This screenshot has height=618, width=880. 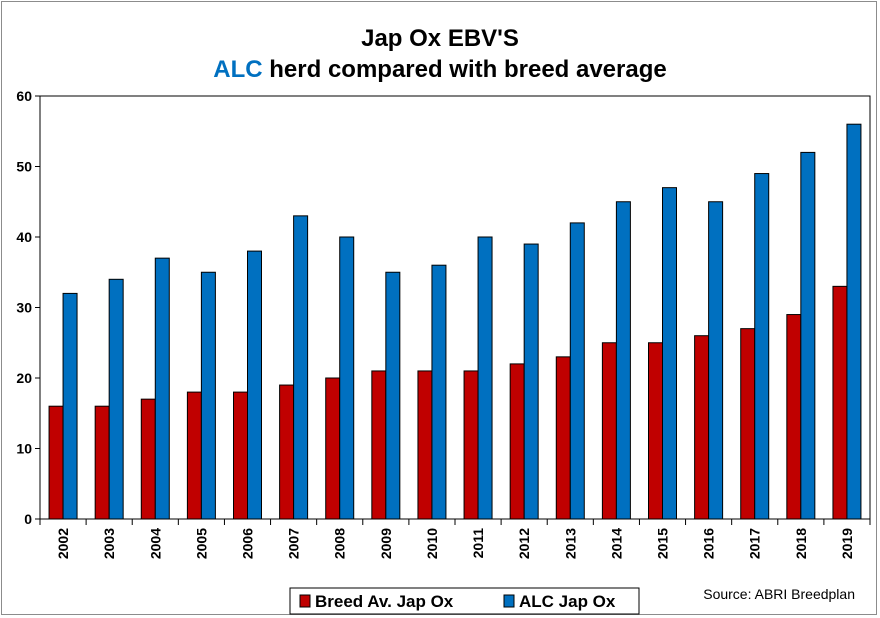 I want to click on x-tick-label: 2004, so click(x=155, y=543).